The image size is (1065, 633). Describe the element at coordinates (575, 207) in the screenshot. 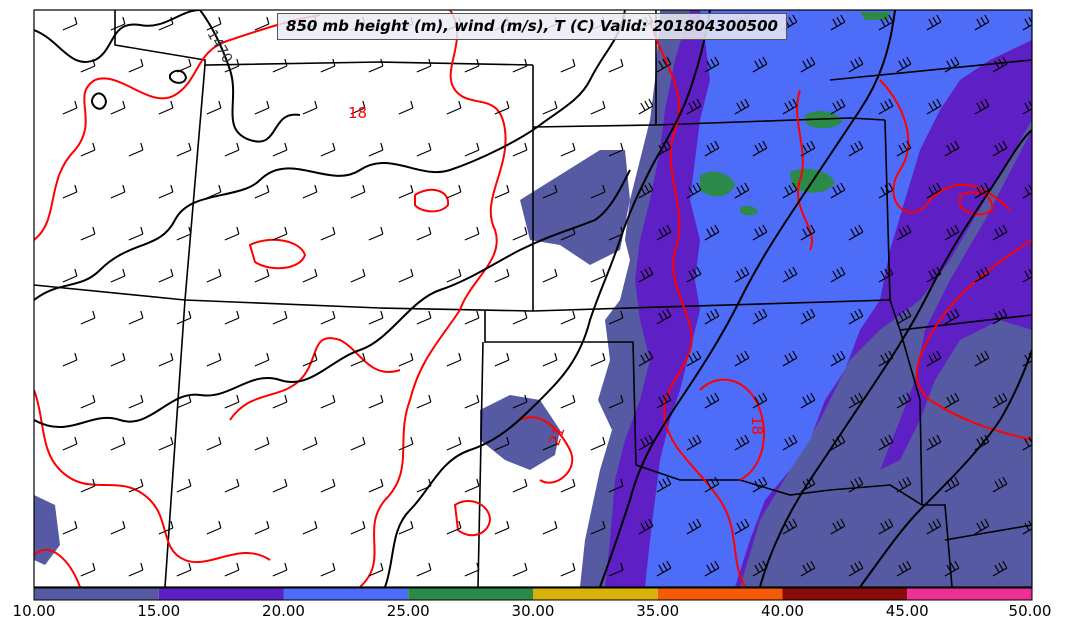

I see `shade-10-15-west-patches` at that location.